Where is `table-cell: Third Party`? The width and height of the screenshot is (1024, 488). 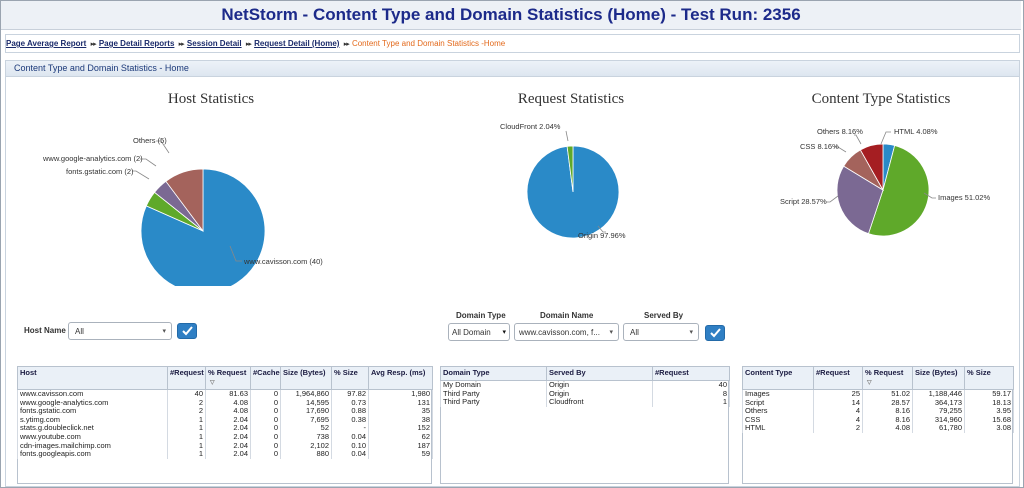
table-cell: Third Party is located at coordinates (493, 394).